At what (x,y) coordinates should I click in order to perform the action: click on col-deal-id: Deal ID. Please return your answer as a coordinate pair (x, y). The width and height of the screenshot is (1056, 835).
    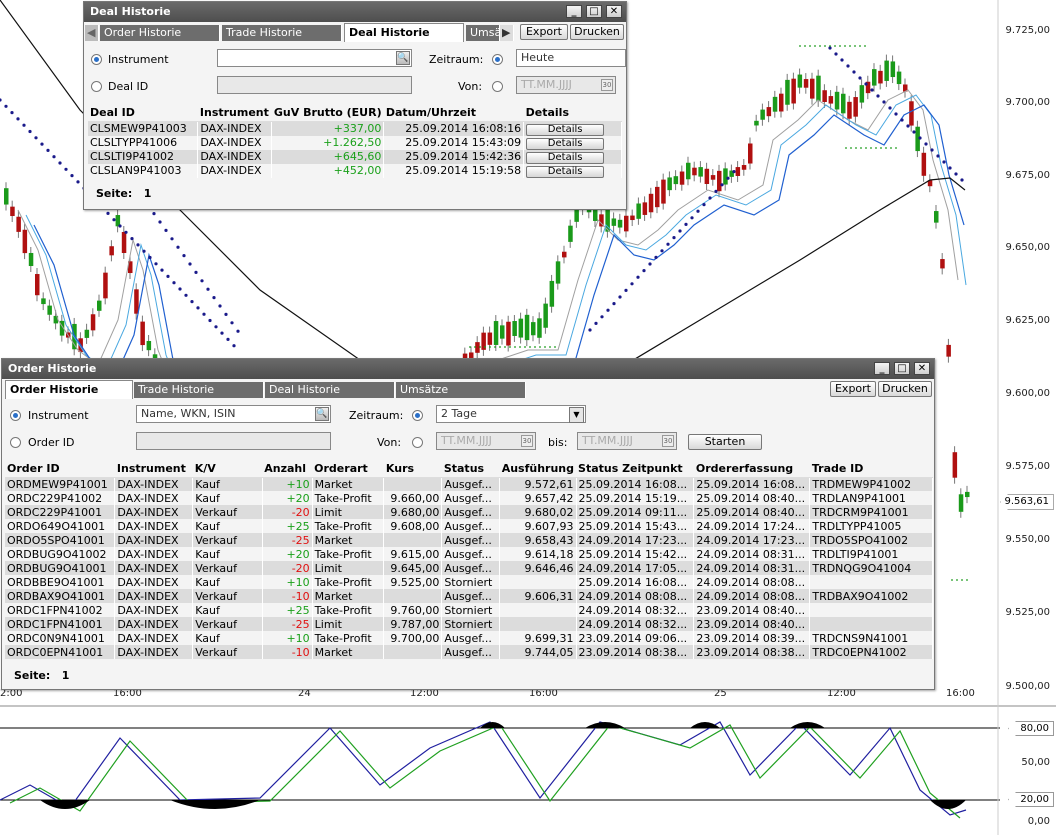
    Looking at the image, I should click on (143, 113).